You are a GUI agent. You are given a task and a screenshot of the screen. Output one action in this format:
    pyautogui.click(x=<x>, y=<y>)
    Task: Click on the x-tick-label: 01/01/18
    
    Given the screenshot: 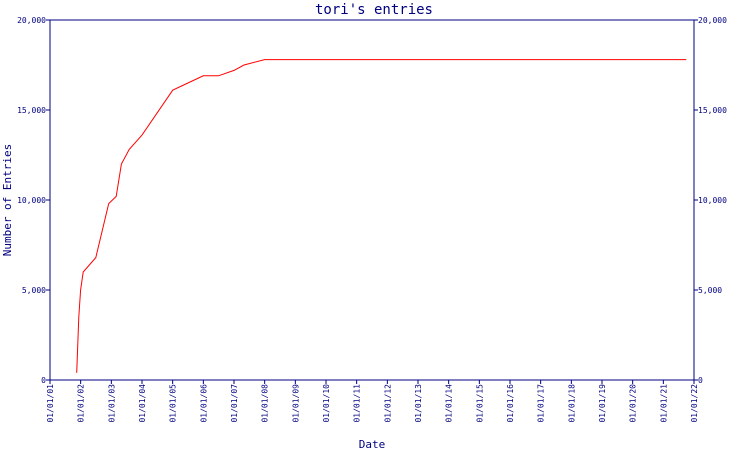 What is the action you would take?
    pyautogui.click(x=571, y=403)
    